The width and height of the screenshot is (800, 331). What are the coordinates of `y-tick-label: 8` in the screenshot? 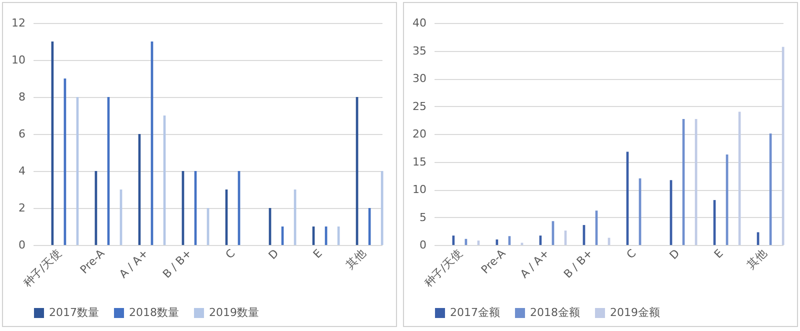 It's located at (22, 97).